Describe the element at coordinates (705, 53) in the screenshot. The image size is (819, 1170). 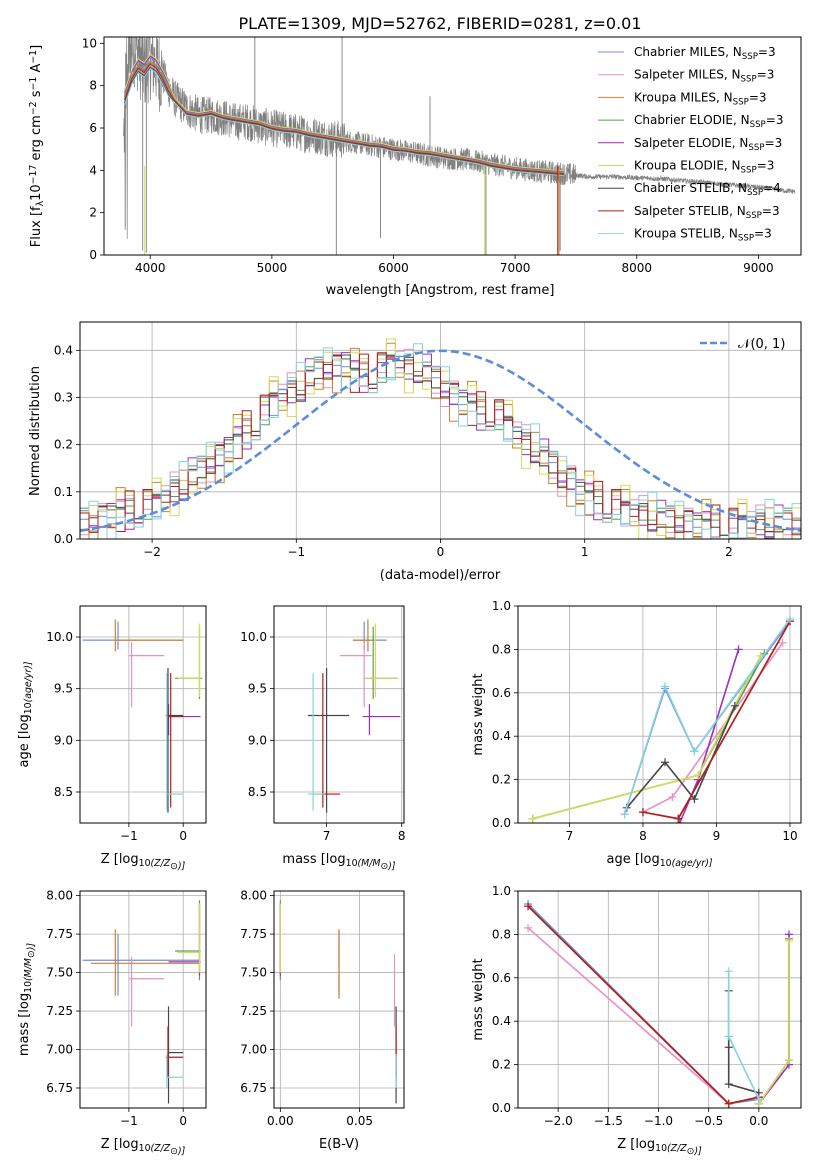
I see `legend-entry: Chabrier MILES, NSSP=3` at that location.